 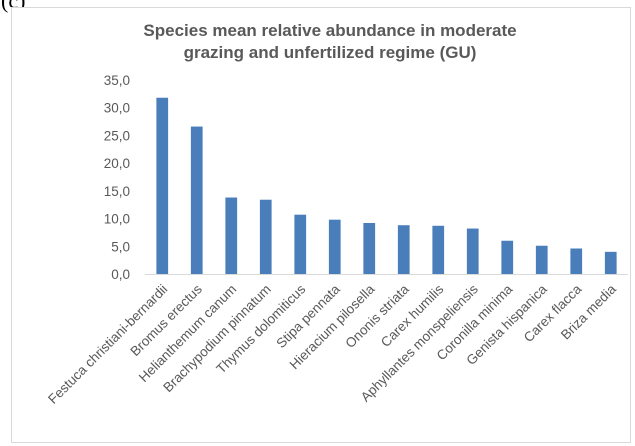 I want to click on y-axis: 0,0 5,0 10,0 15,0 20,0 25,0 30,0 35,0, so click(x=117, y=177).